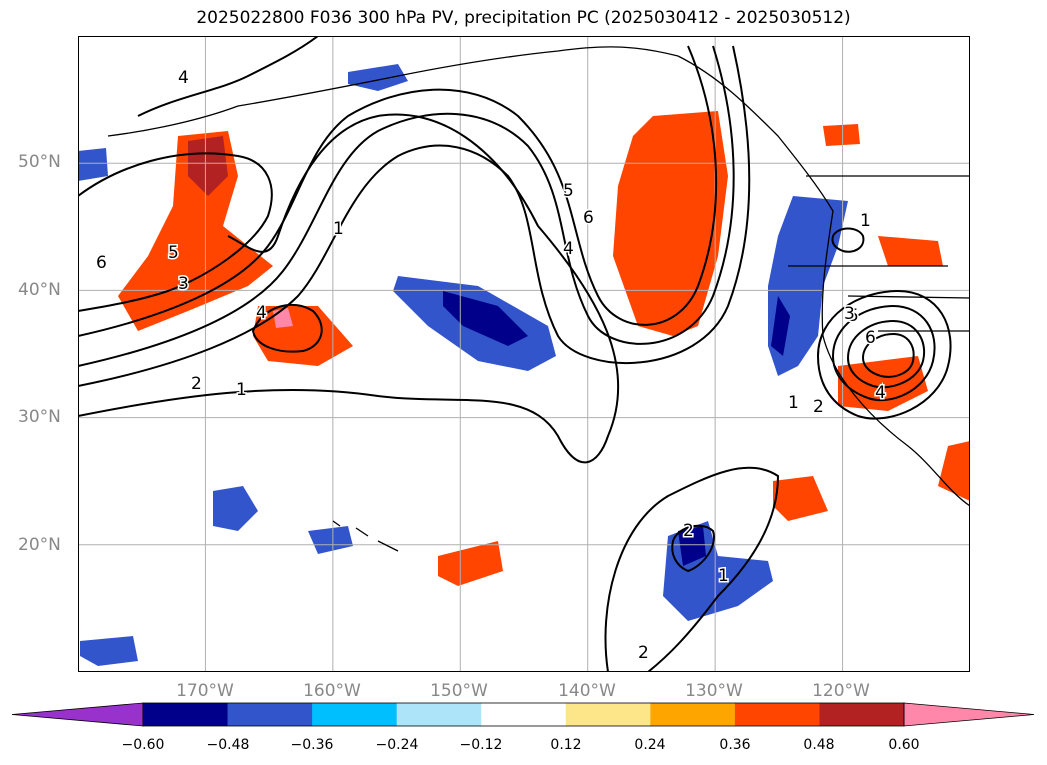 The image size is (1047, 765). I want to click on colorbar-outline, so click(523, 714).